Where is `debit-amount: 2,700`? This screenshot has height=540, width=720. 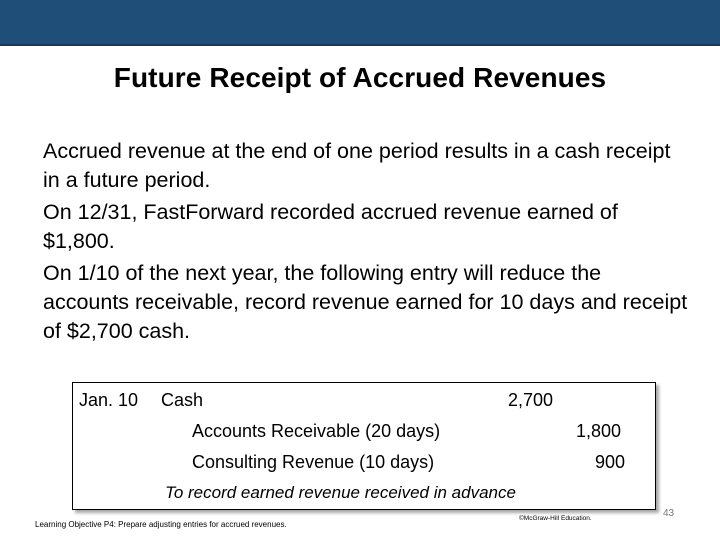
debit-amount: 2,700 is located at coordinates (531, 400).